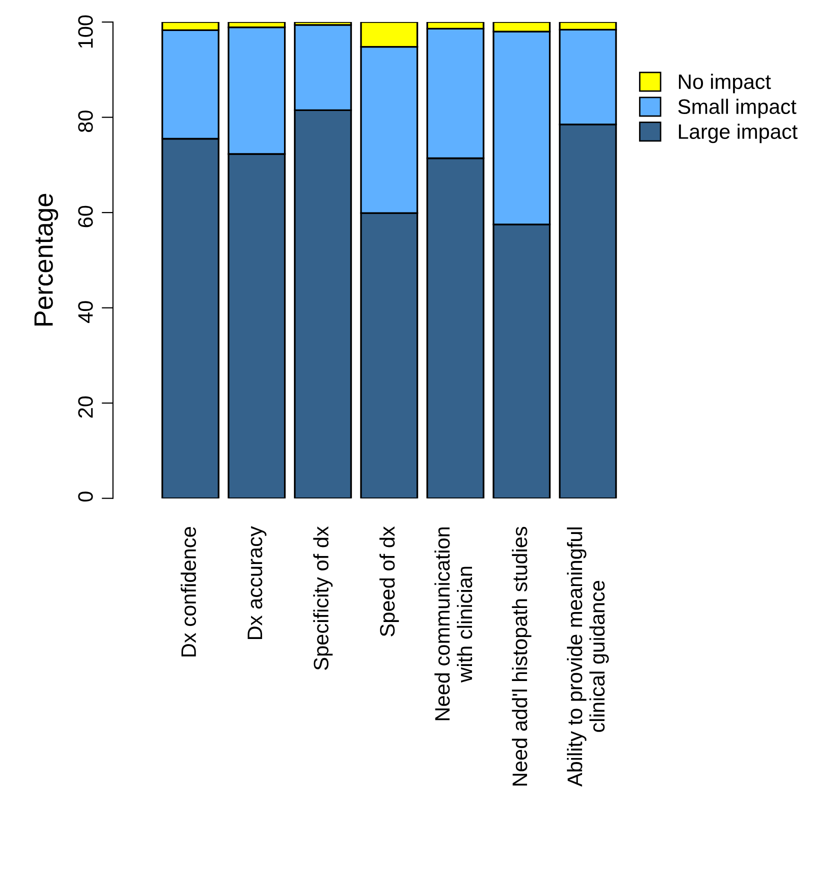 This screenshot has height=882, width=828. Describe the element at coordinates (587, 657) in the screenshot. I see `x-tick-label: Ability to provide meaningful clinical guidance` at that location.